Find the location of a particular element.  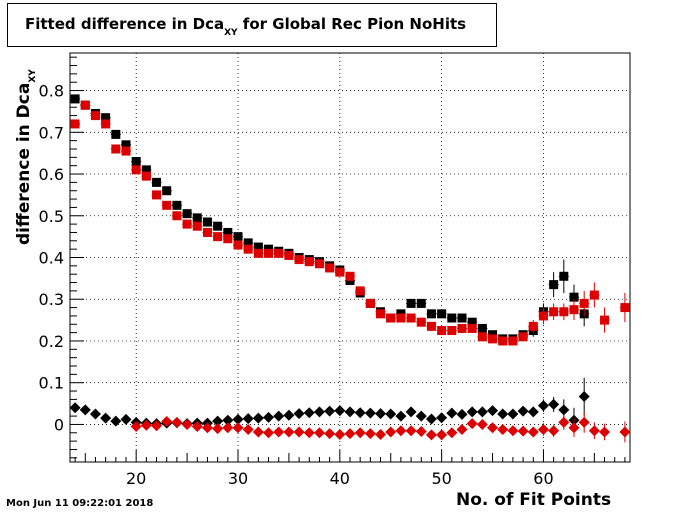

y-tick-label: 0.4 is located at coordinates (51, 258).